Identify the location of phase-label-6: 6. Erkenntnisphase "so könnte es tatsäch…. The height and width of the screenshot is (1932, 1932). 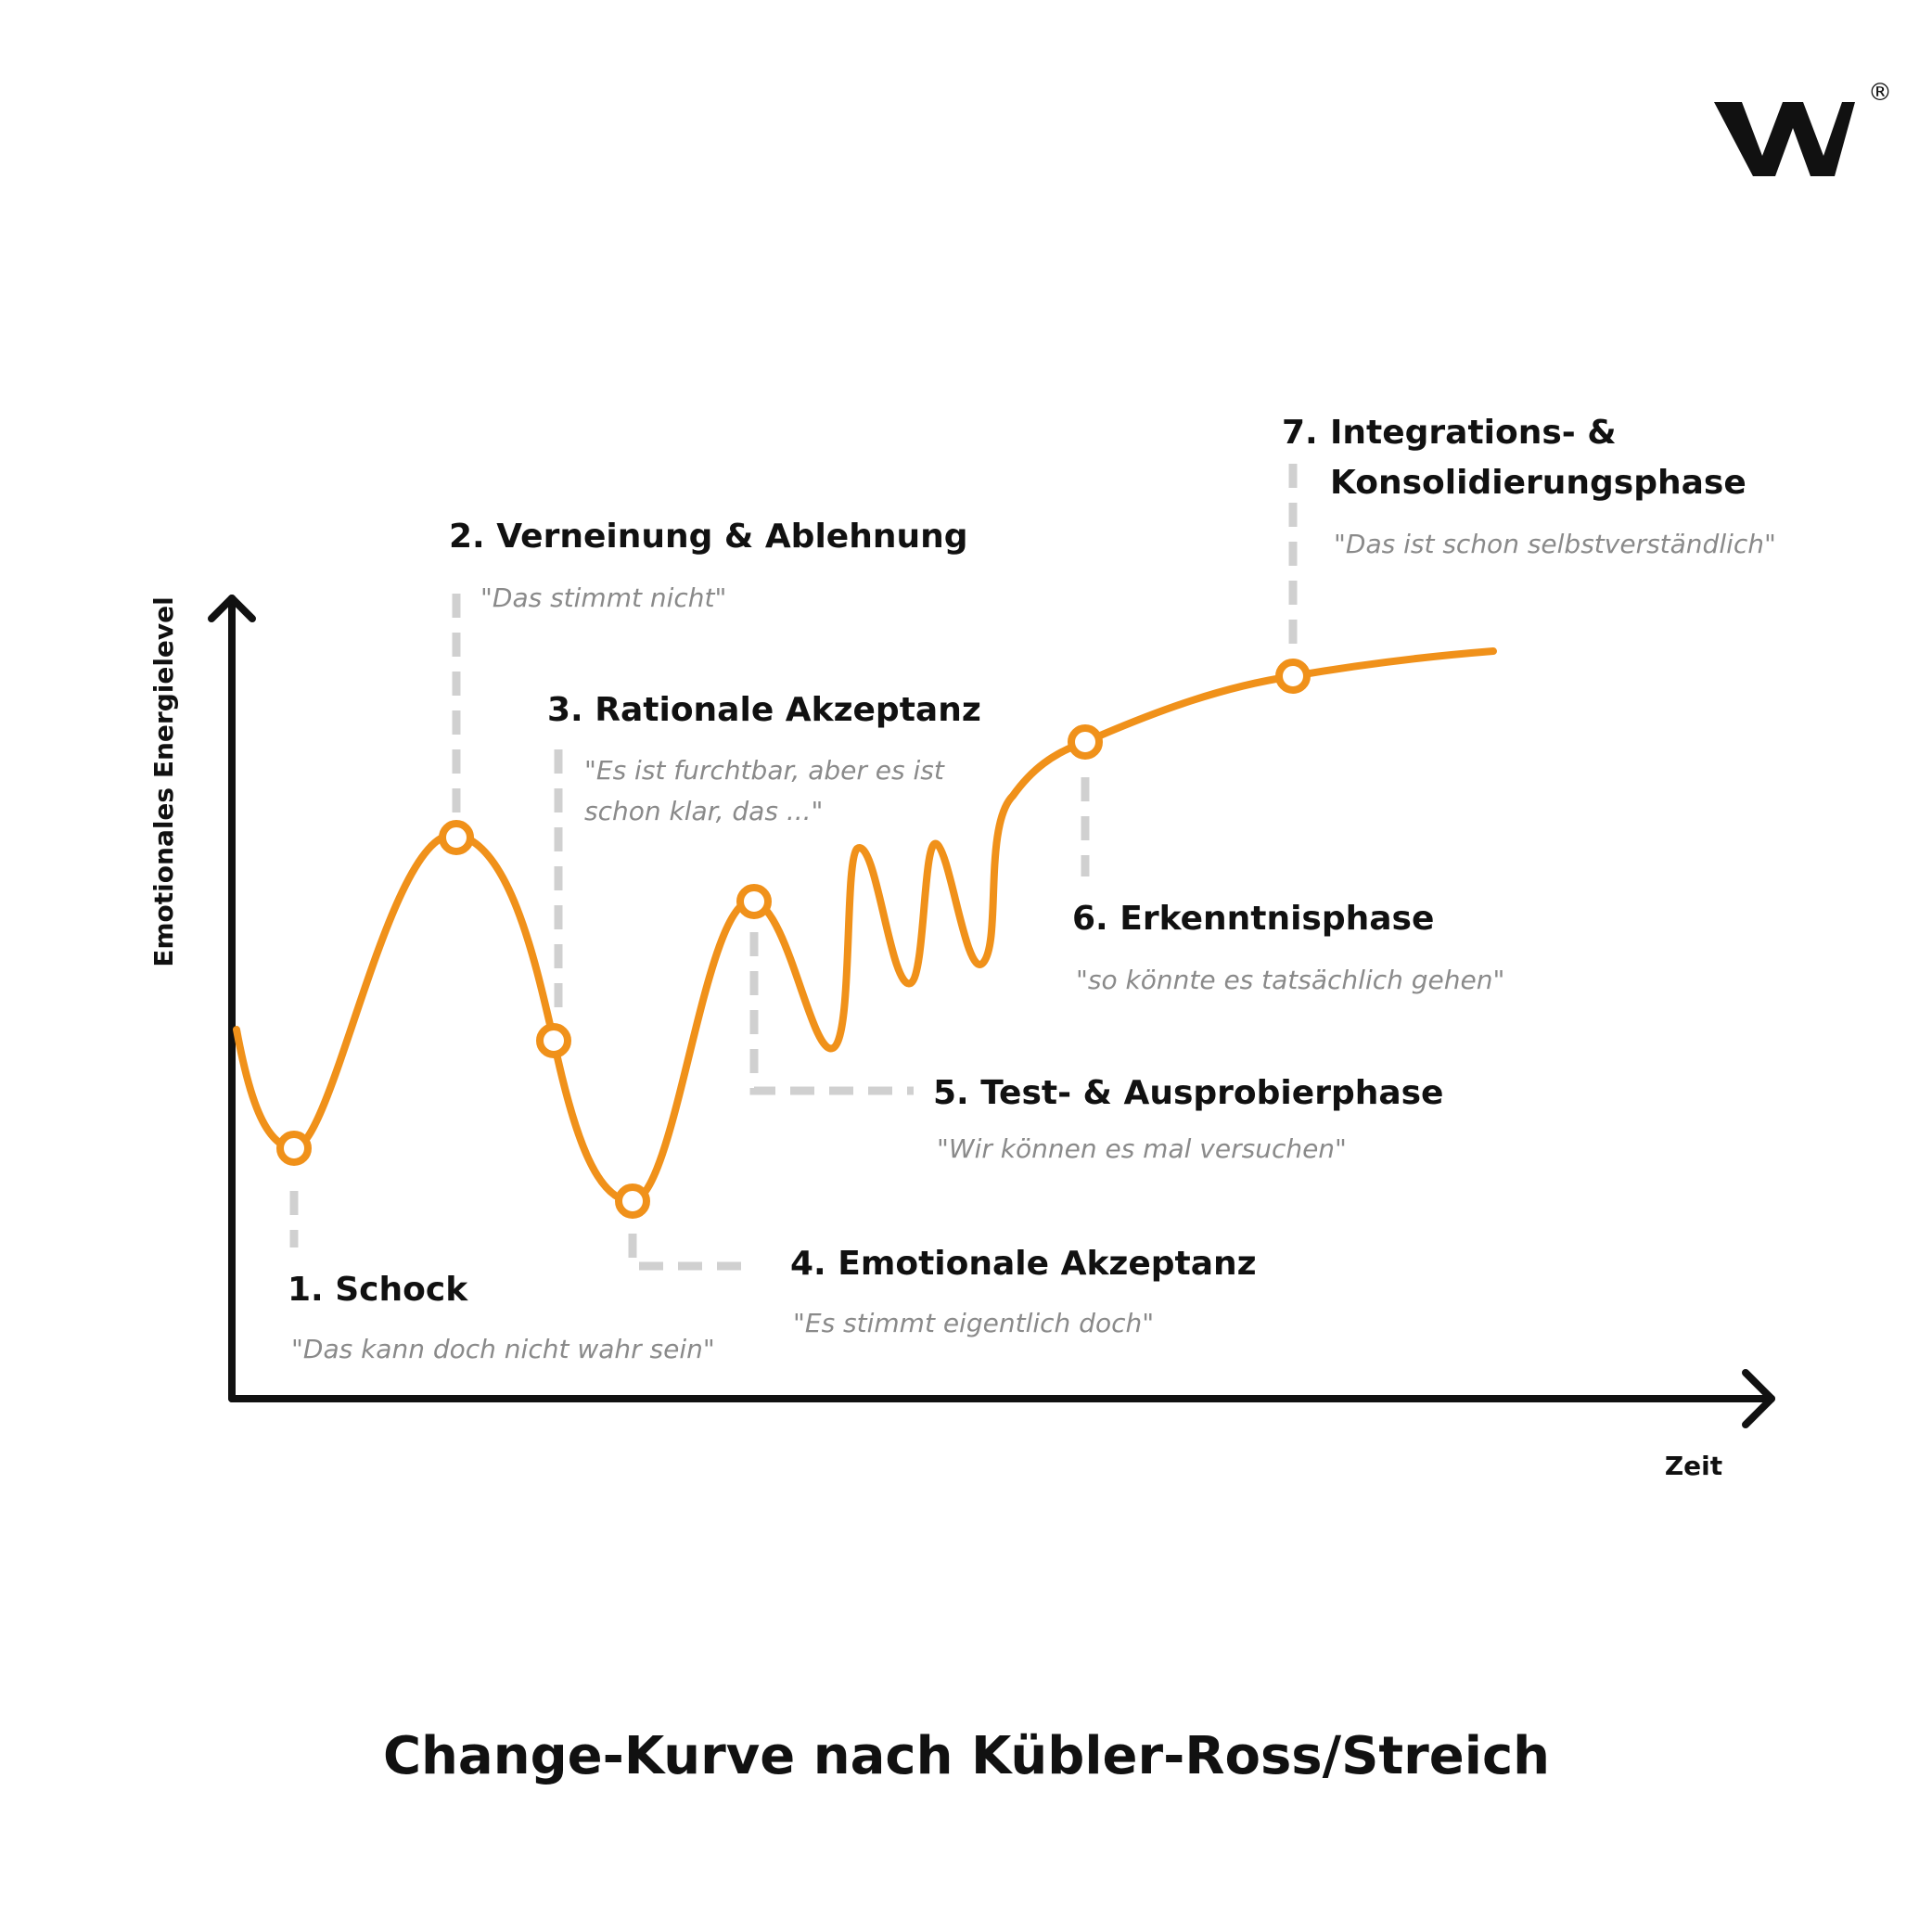
(1288, 947).